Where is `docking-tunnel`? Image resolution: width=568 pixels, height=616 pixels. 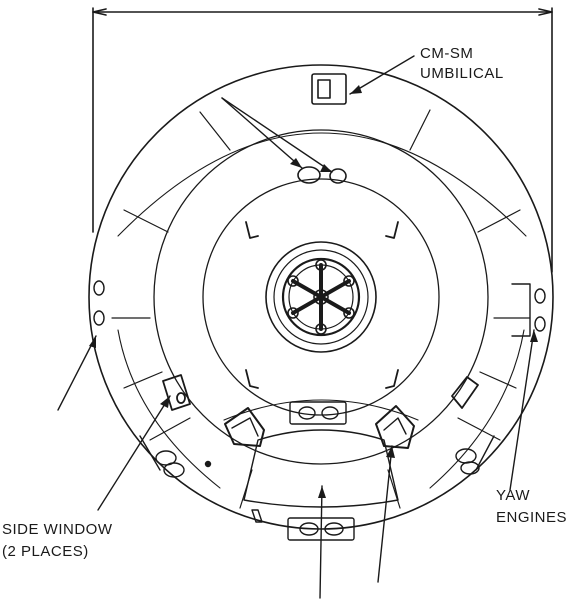 docking-tunnel is located at coordinates (321, 297).